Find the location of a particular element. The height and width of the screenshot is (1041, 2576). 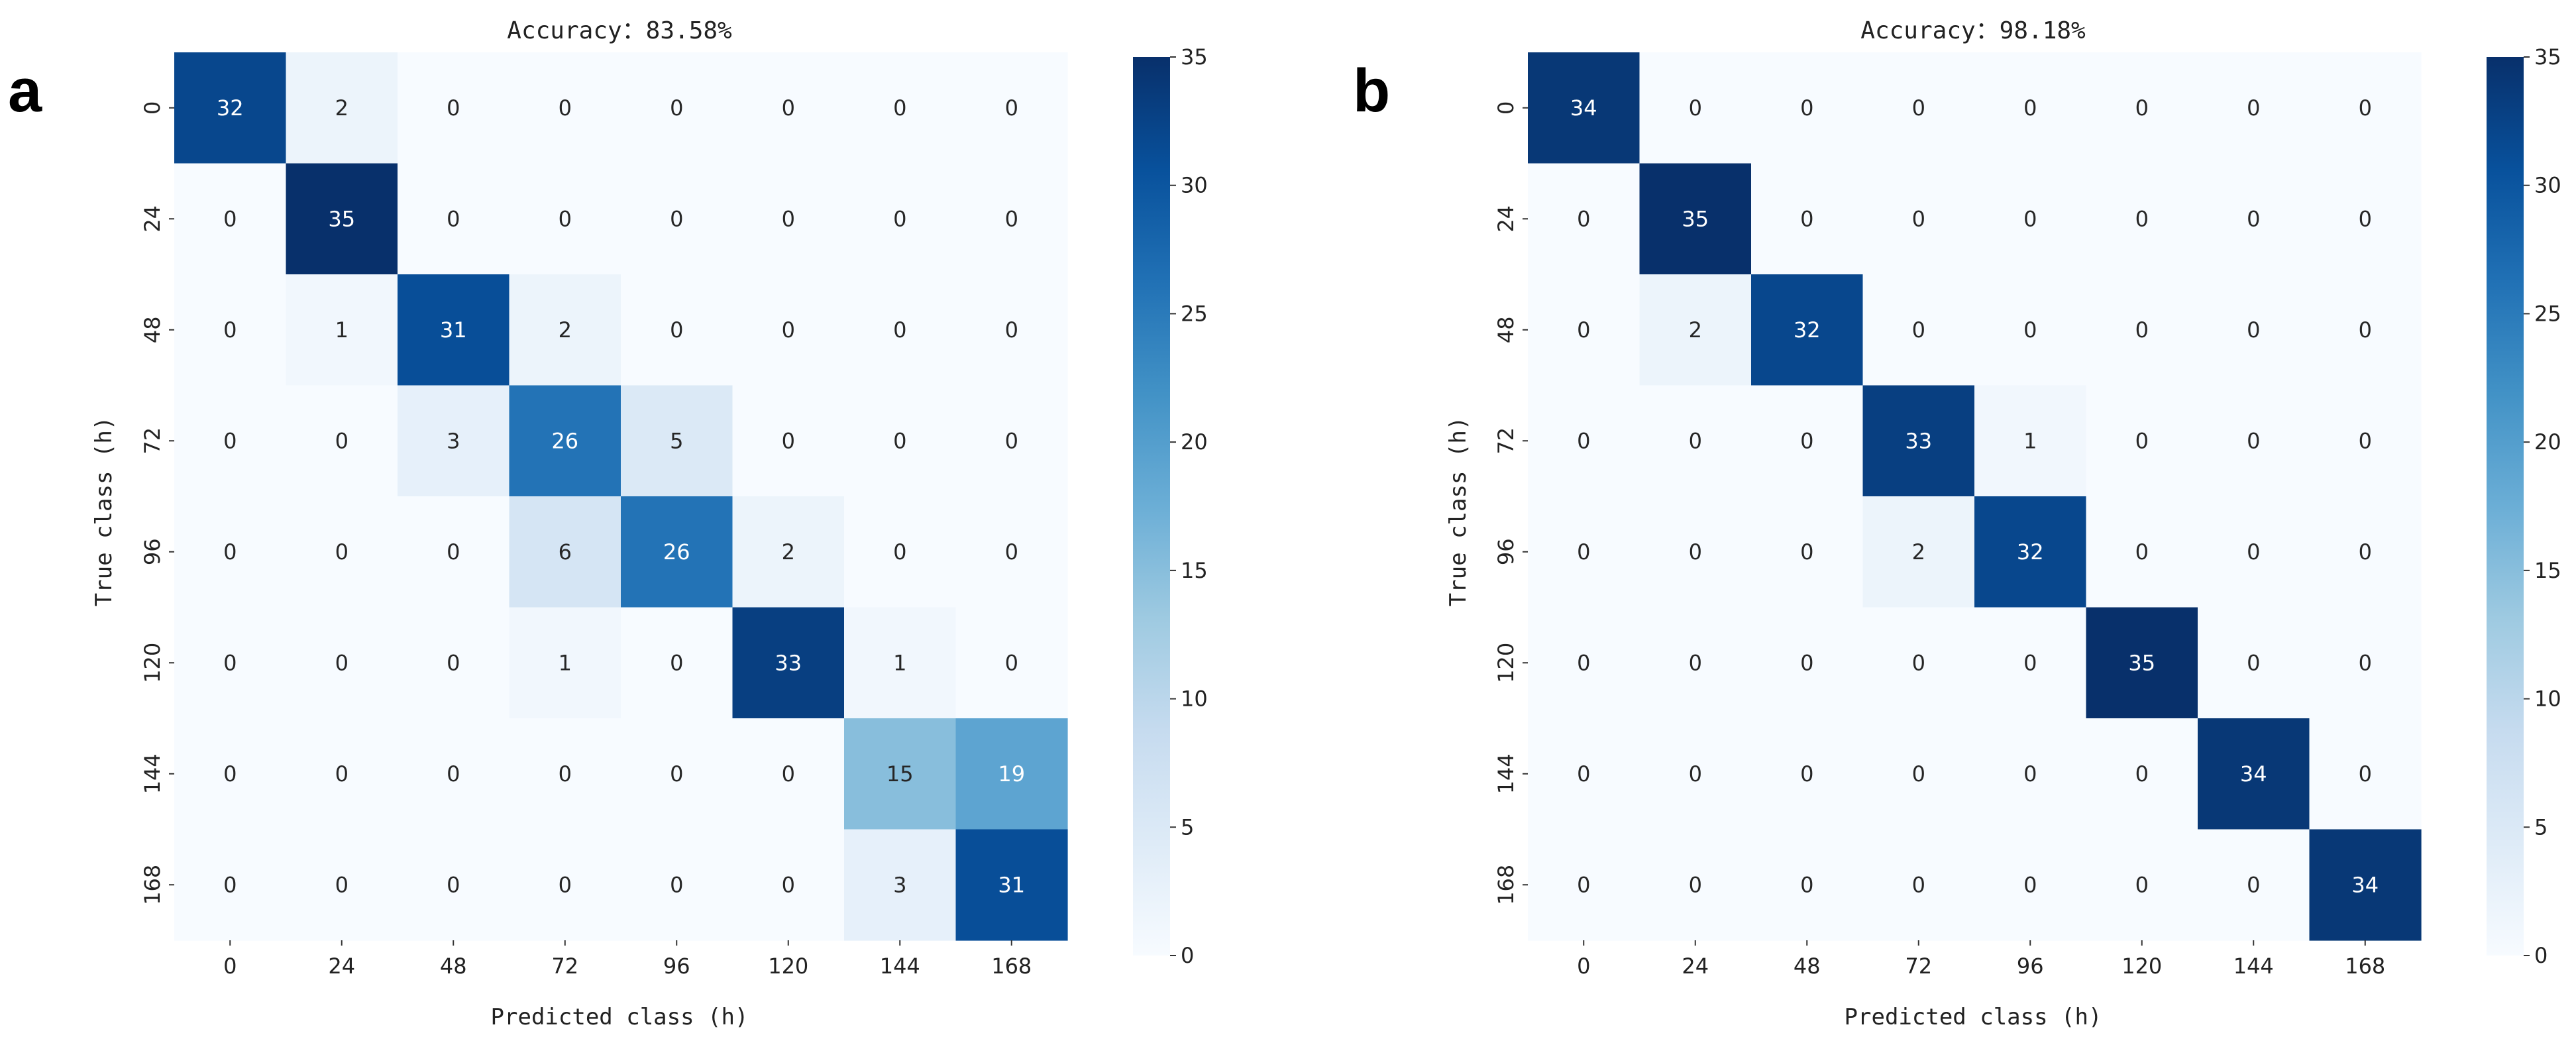

chart-title: Accuracy：98.18% is located at coordinates (1973, 30).